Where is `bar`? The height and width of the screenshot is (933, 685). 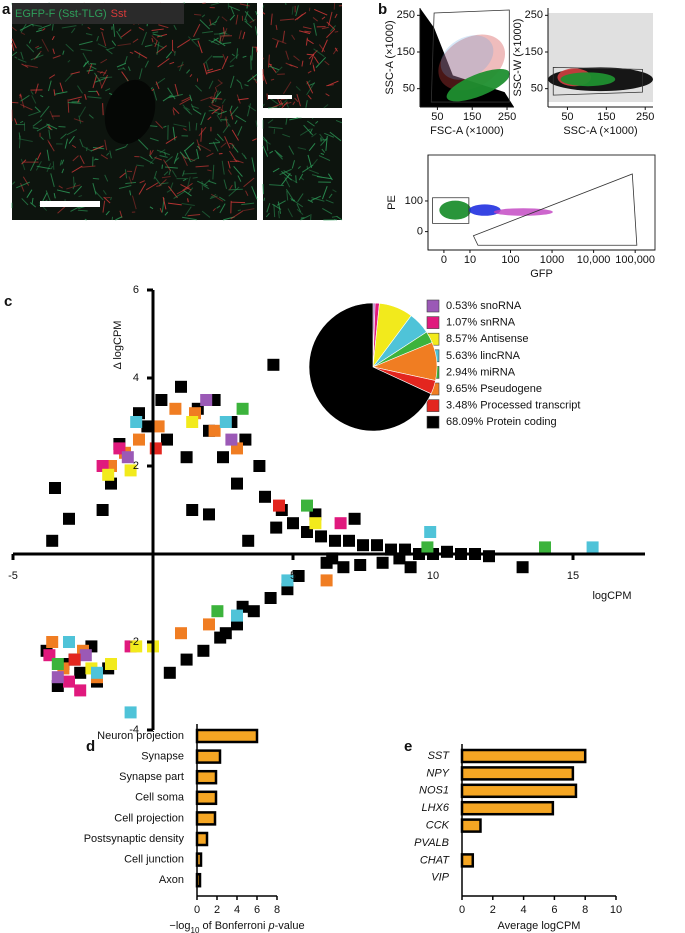 bar is located at coordinates (519, 791).